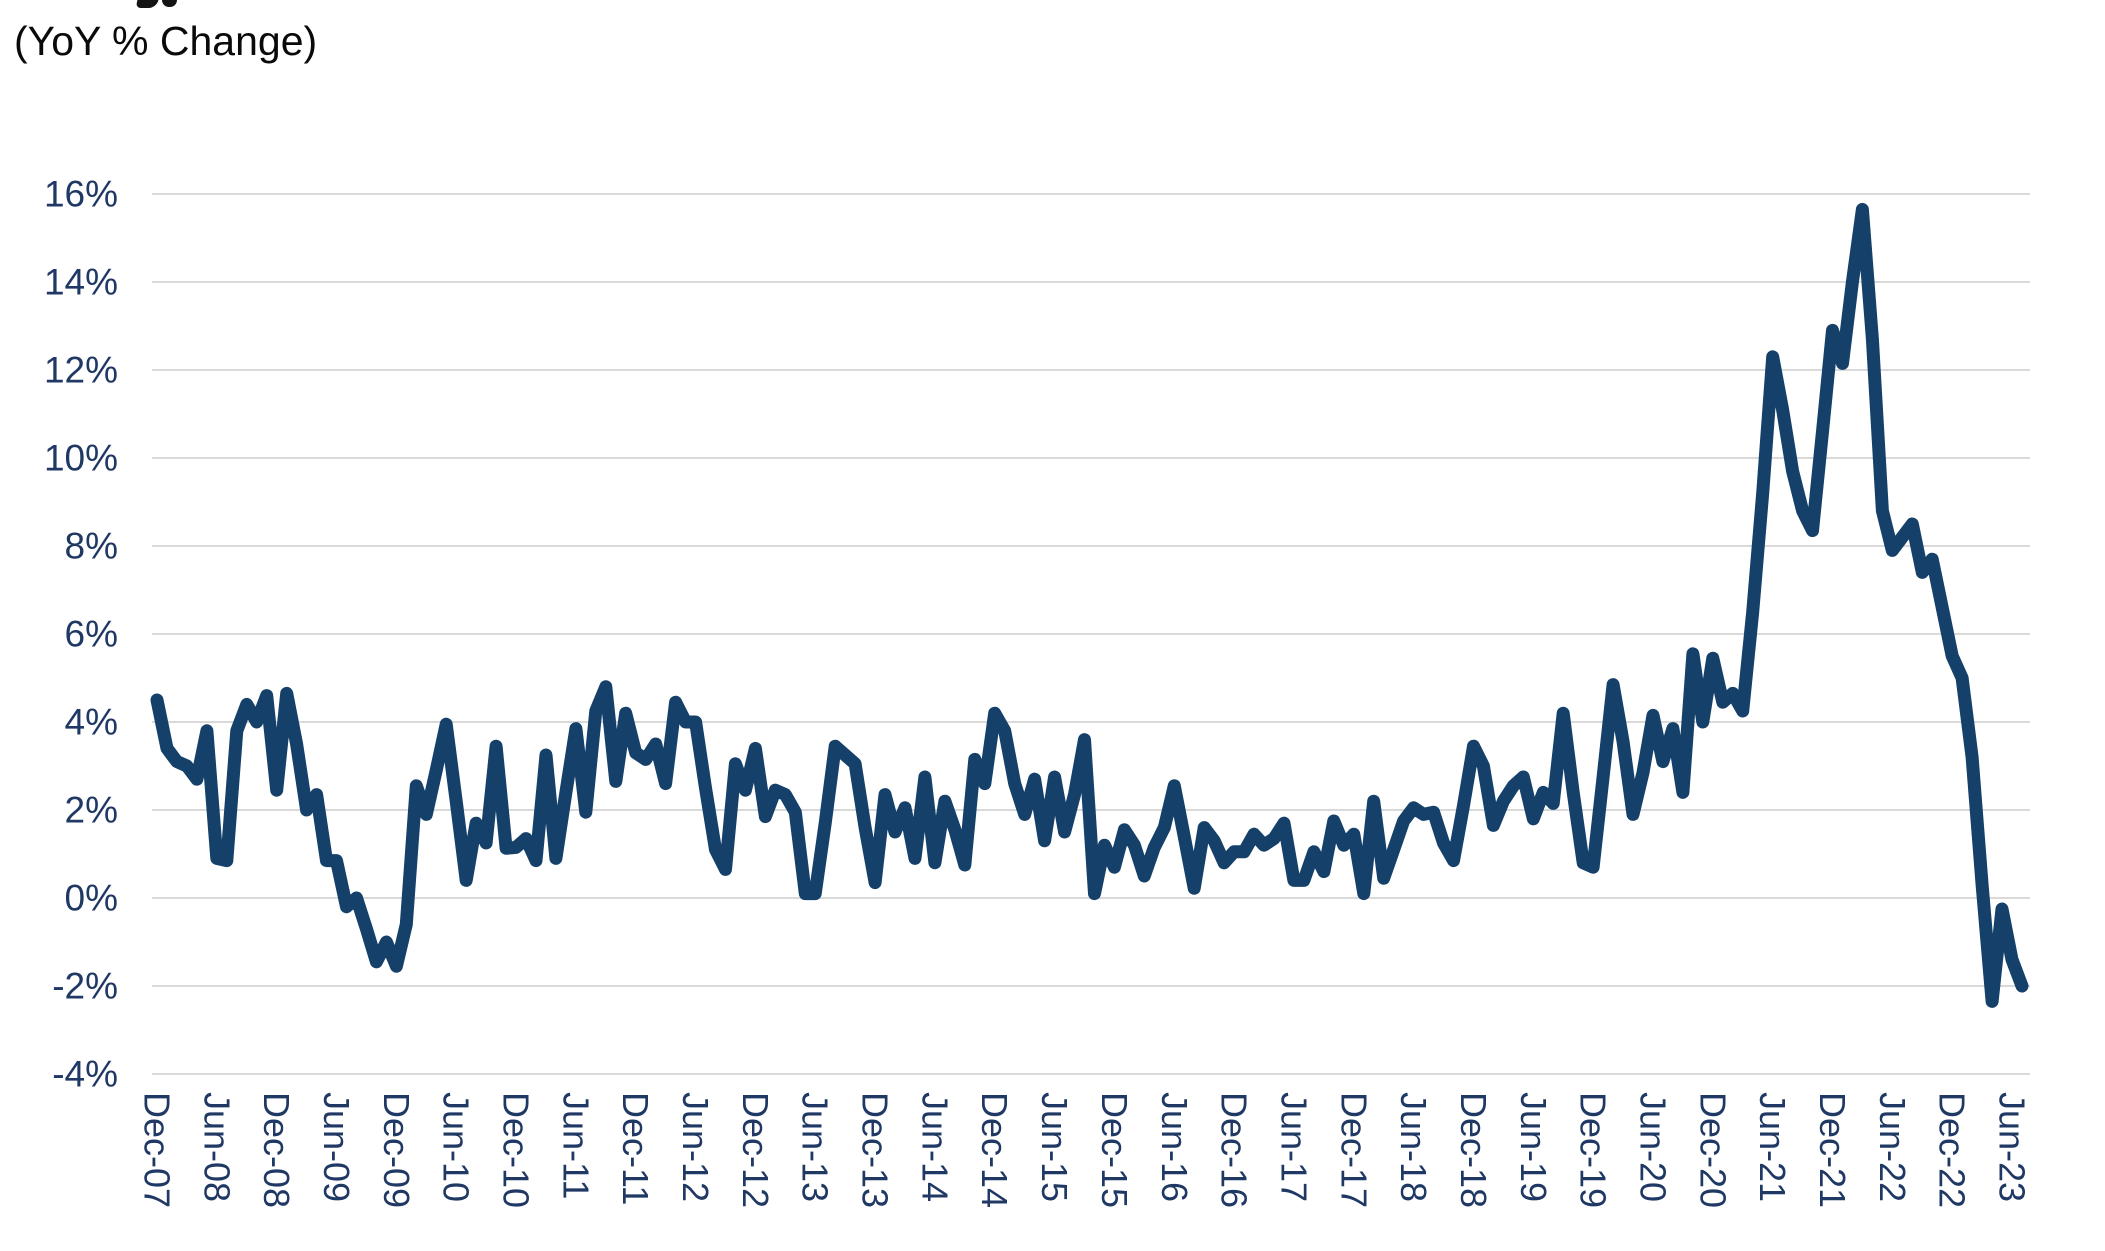  What do you see at coordinates (755, 1150) in the screenshot?
I see `x-axis-tick-label: Dec-12` at bounding box center [755, 1150].